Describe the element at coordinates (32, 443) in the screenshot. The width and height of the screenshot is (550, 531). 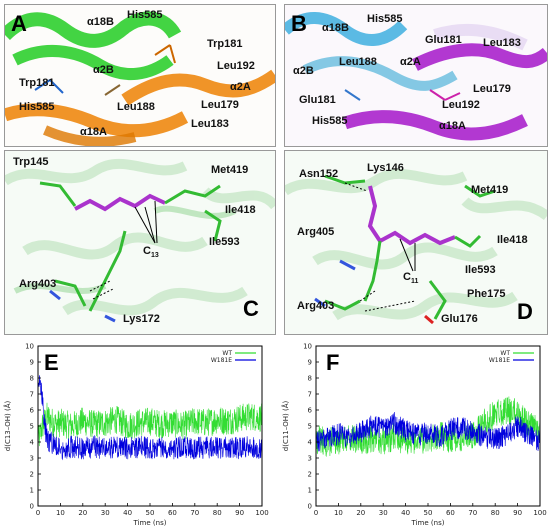
I see `y-tick-label: 4` at that location.